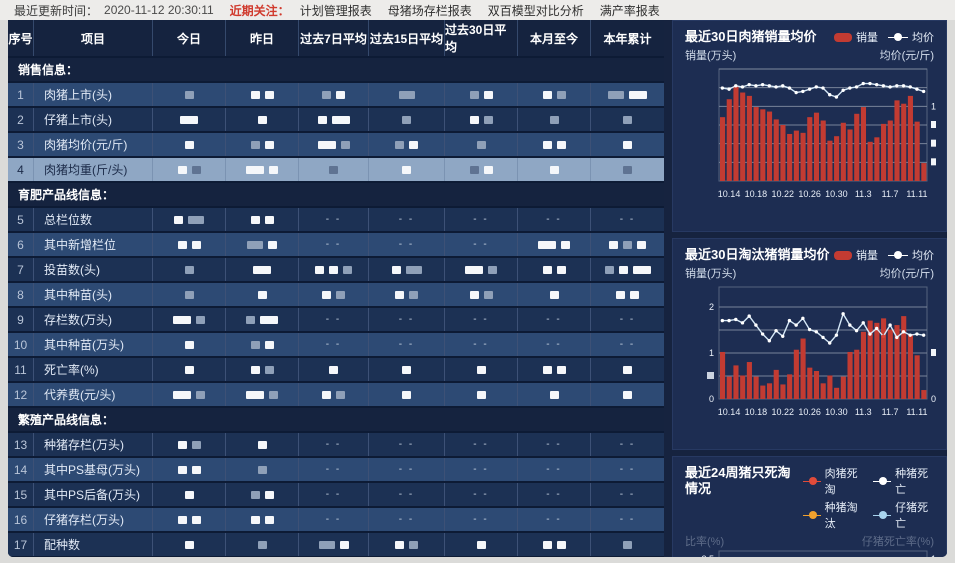  What do you see at coordinates (93, 169) in the screenshot?
I see `row-item-label: 肉猪均重(斤/头)` at bounding box center [93, 169].